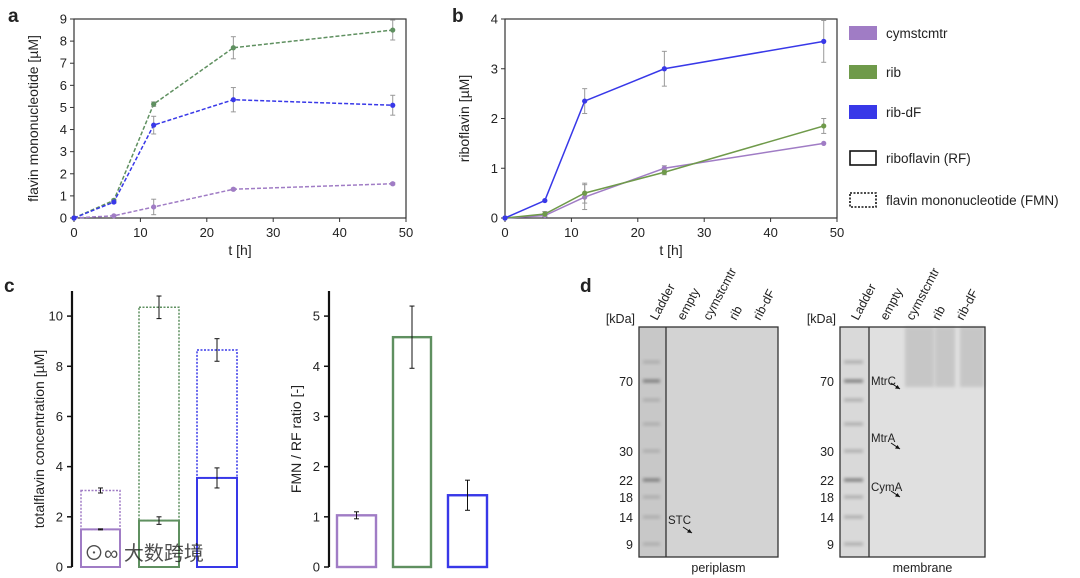 The image size is (1080, 578). I want to click on marker-label: 18, so click(626, 498).